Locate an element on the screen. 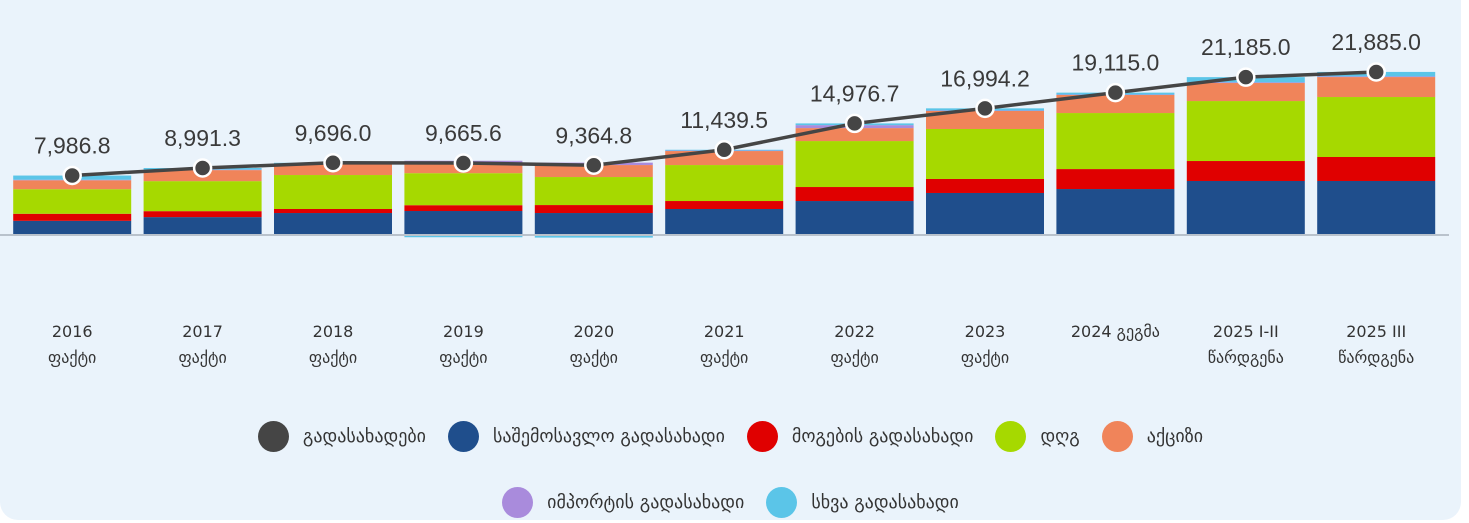  legend-item: იმპორტის გადასახადი is located at coordinates (623, 502).